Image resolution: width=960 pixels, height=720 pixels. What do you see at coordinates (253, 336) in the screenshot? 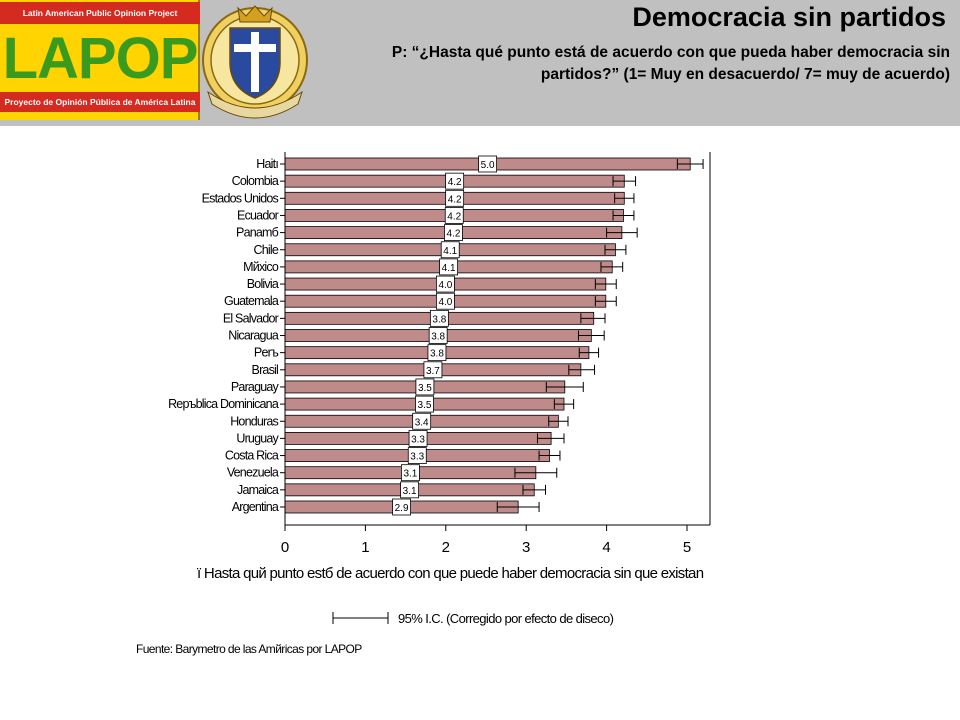
I see `category-label: Nicaragua` at bounding box center [253, 336].